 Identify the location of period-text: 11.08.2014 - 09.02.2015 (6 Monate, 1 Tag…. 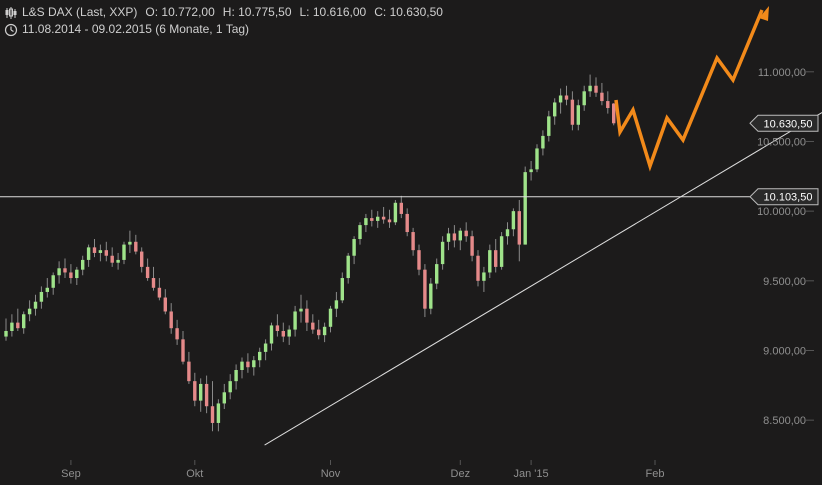
(136, 29).